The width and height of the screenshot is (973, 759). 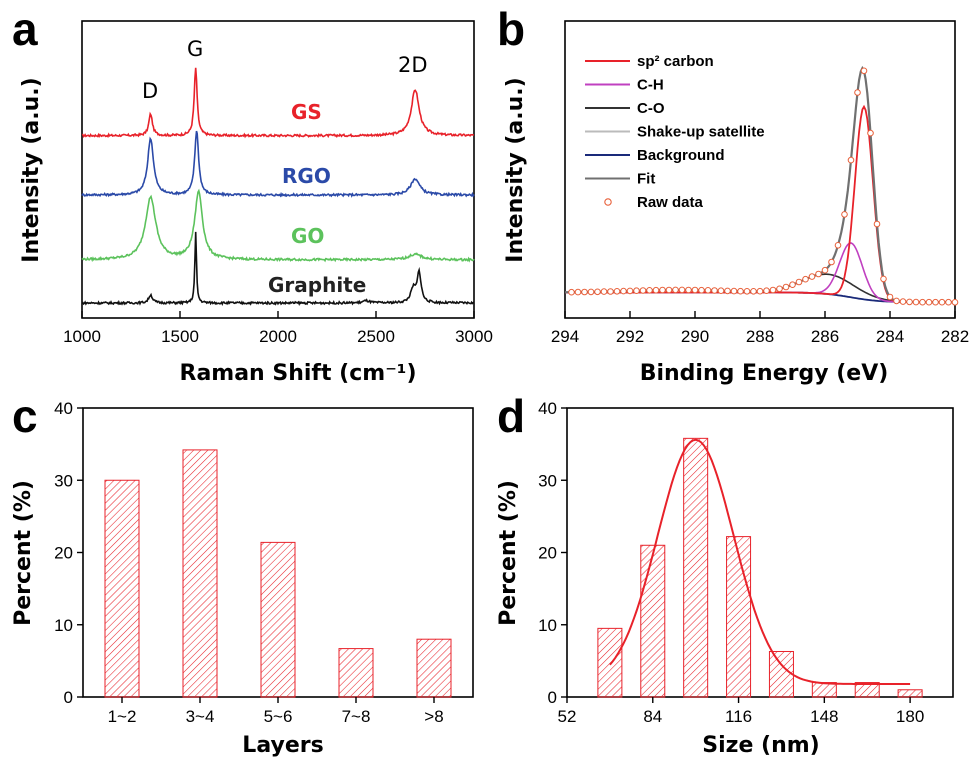 What do you see at coordinates (825, 336) in the screenshot?
I see `panel-b-x-tick-label: 286` at bounding box center [825, 336].